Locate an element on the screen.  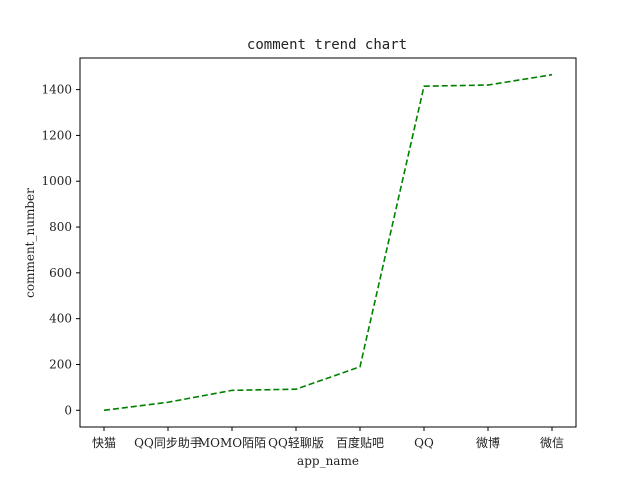
y-tick-label: 600 is located at coordinates (60, 273).